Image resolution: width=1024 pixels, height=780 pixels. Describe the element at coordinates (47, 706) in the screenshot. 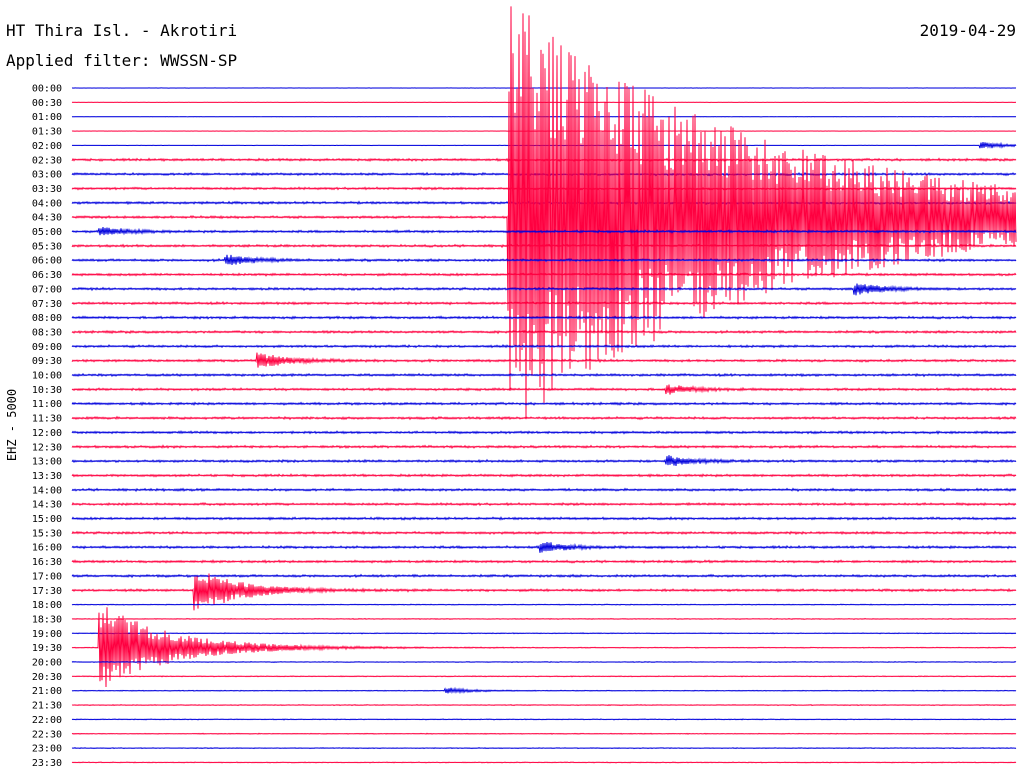

I see `time-tick-label: 21:30` at that location.